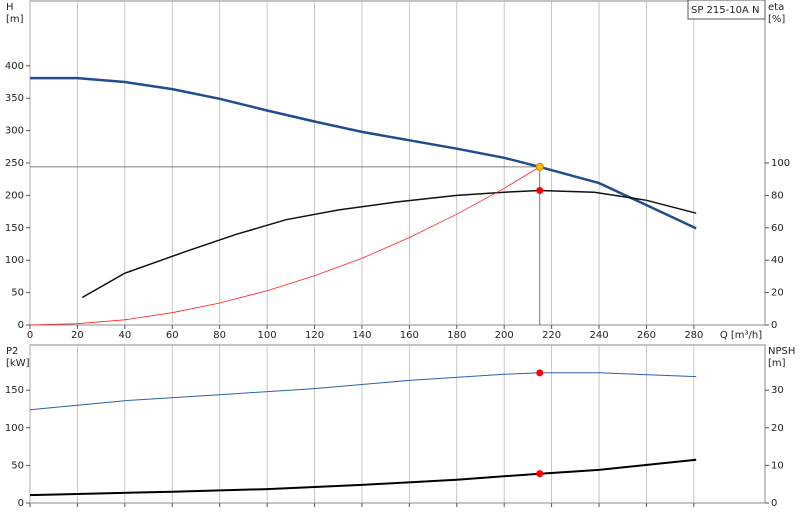 The image size is (800, 520). I want to click on x-tick-label: 280, so click(693, 335).